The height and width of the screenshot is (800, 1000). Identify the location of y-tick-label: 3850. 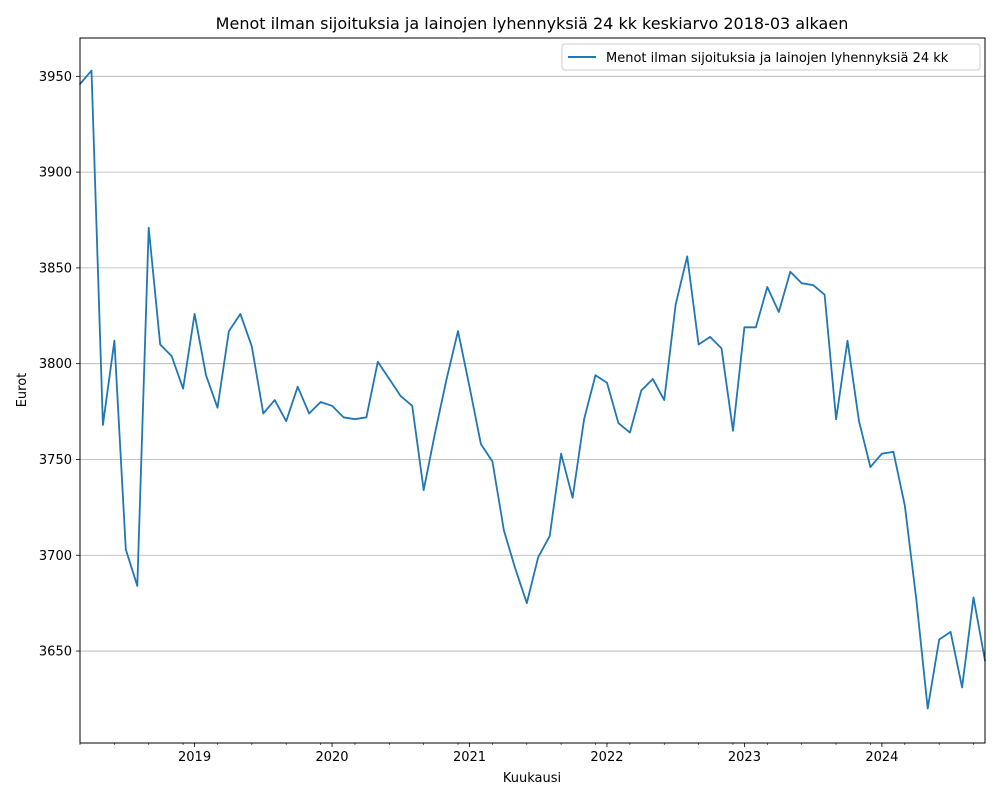
(55, 268).